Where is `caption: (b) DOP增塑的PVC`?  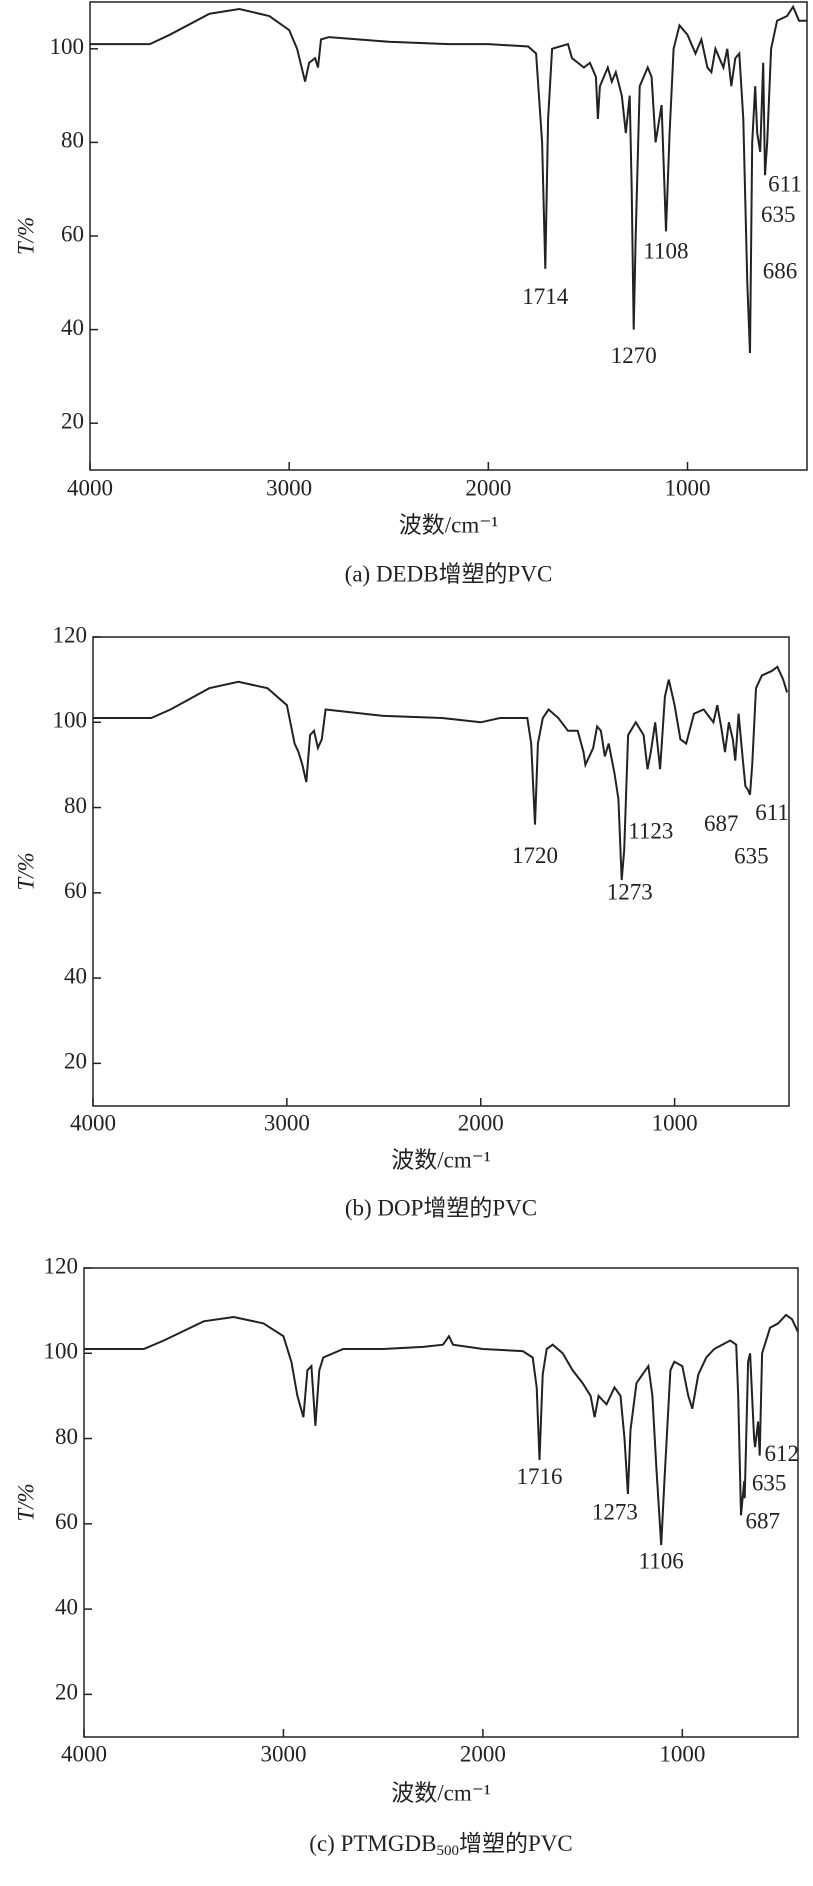
caption: (b) DOP增塑的PVC is located at coordinates (441, 1207).